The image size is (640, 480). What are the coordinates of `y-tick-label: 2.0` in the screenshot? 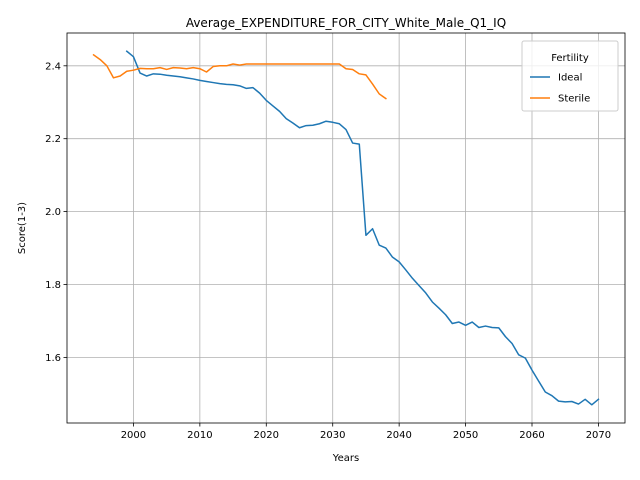 It's located at (53, 212).